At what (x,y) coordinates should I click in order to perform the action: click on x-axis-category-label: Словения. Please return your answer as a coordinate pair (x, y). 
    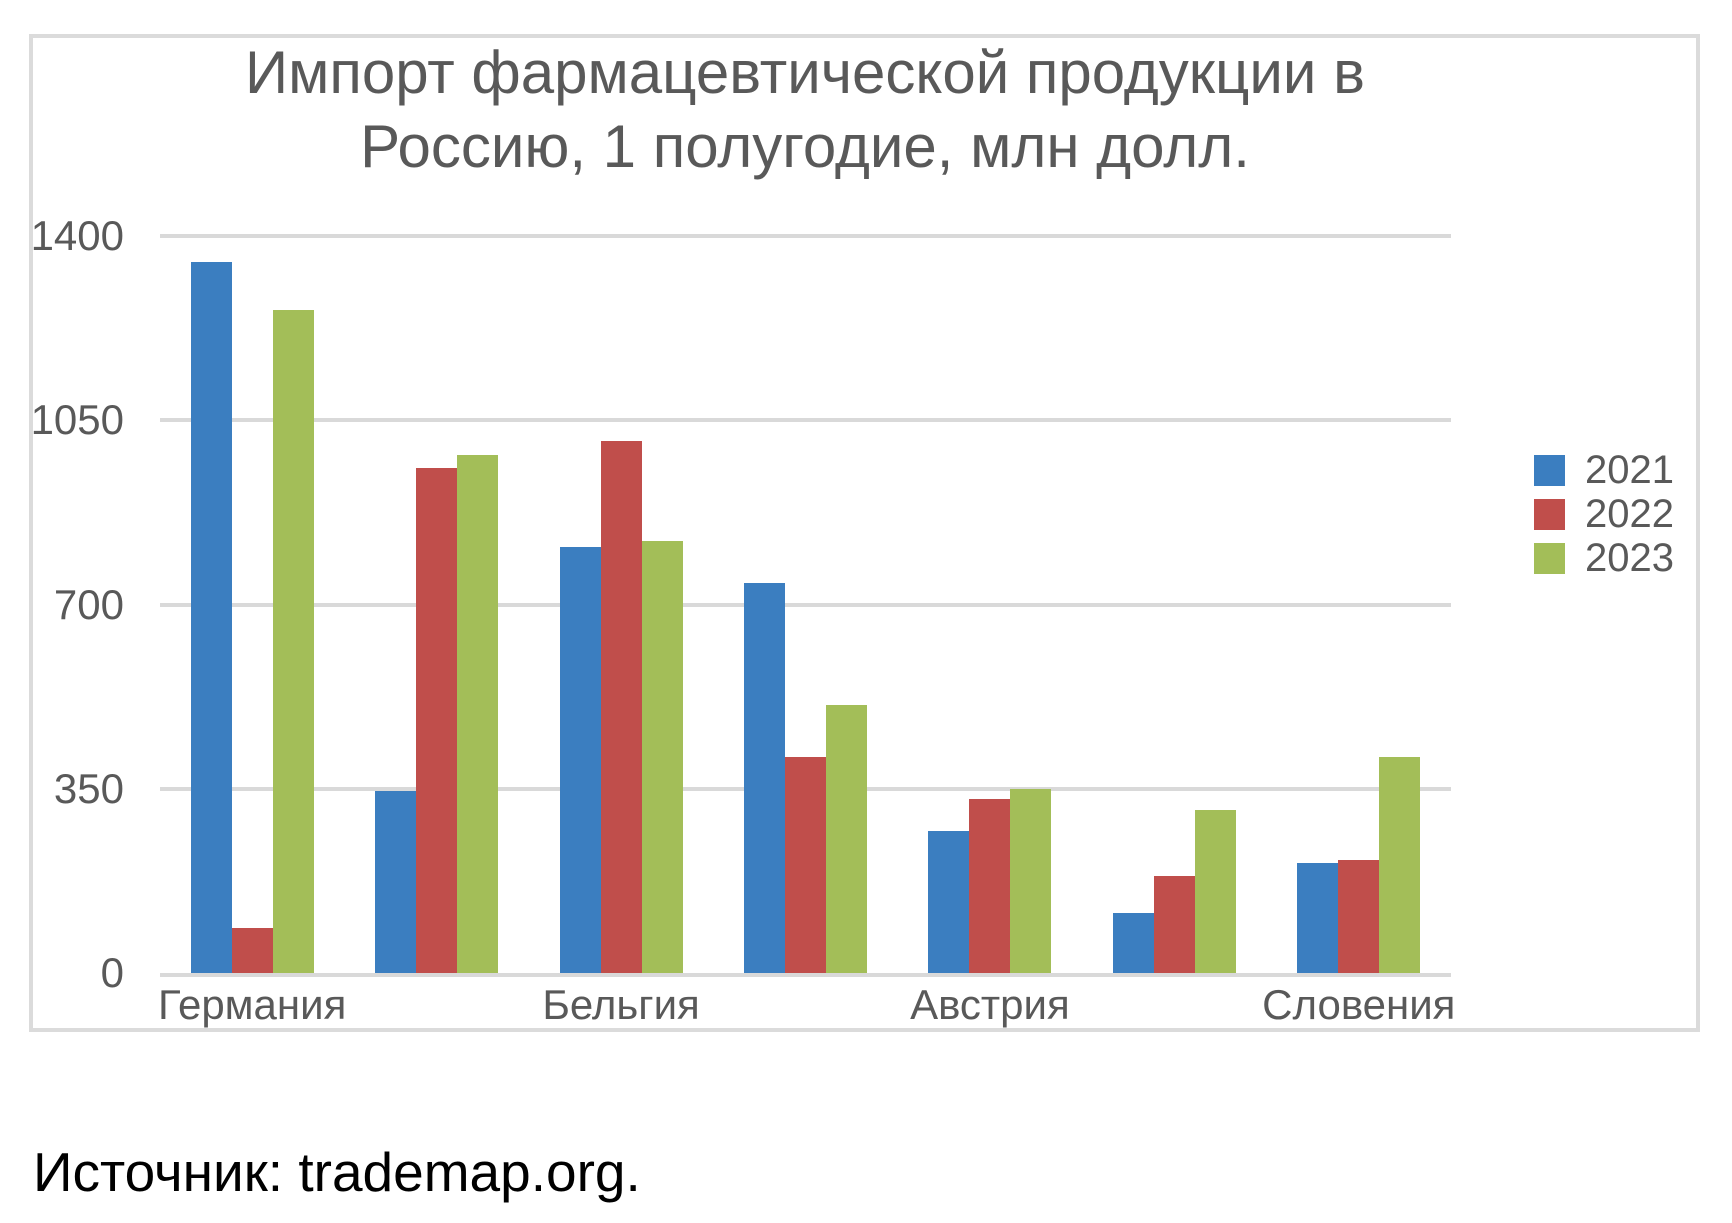
    Looking at the image, I should click on (1359, 1004).